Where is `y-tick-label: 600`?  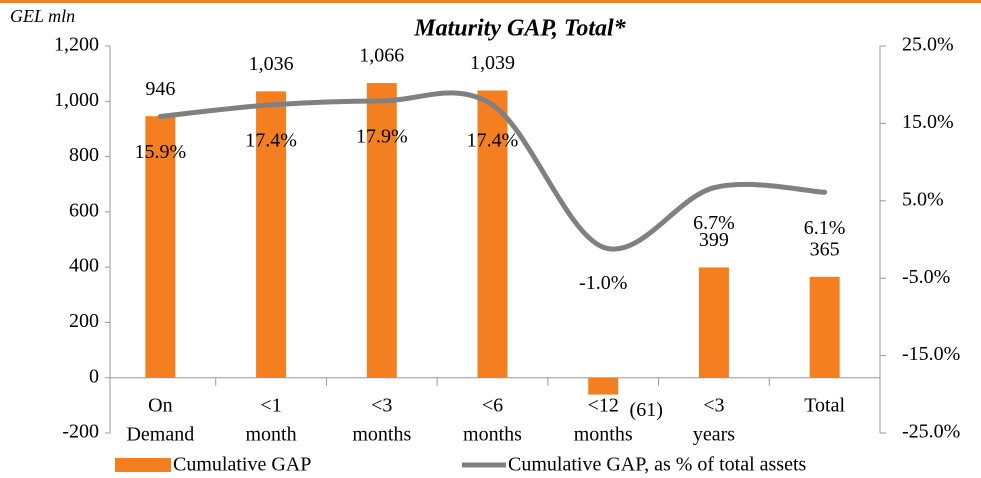
y-tick-label: 600 is located at coordinates (84, 210).